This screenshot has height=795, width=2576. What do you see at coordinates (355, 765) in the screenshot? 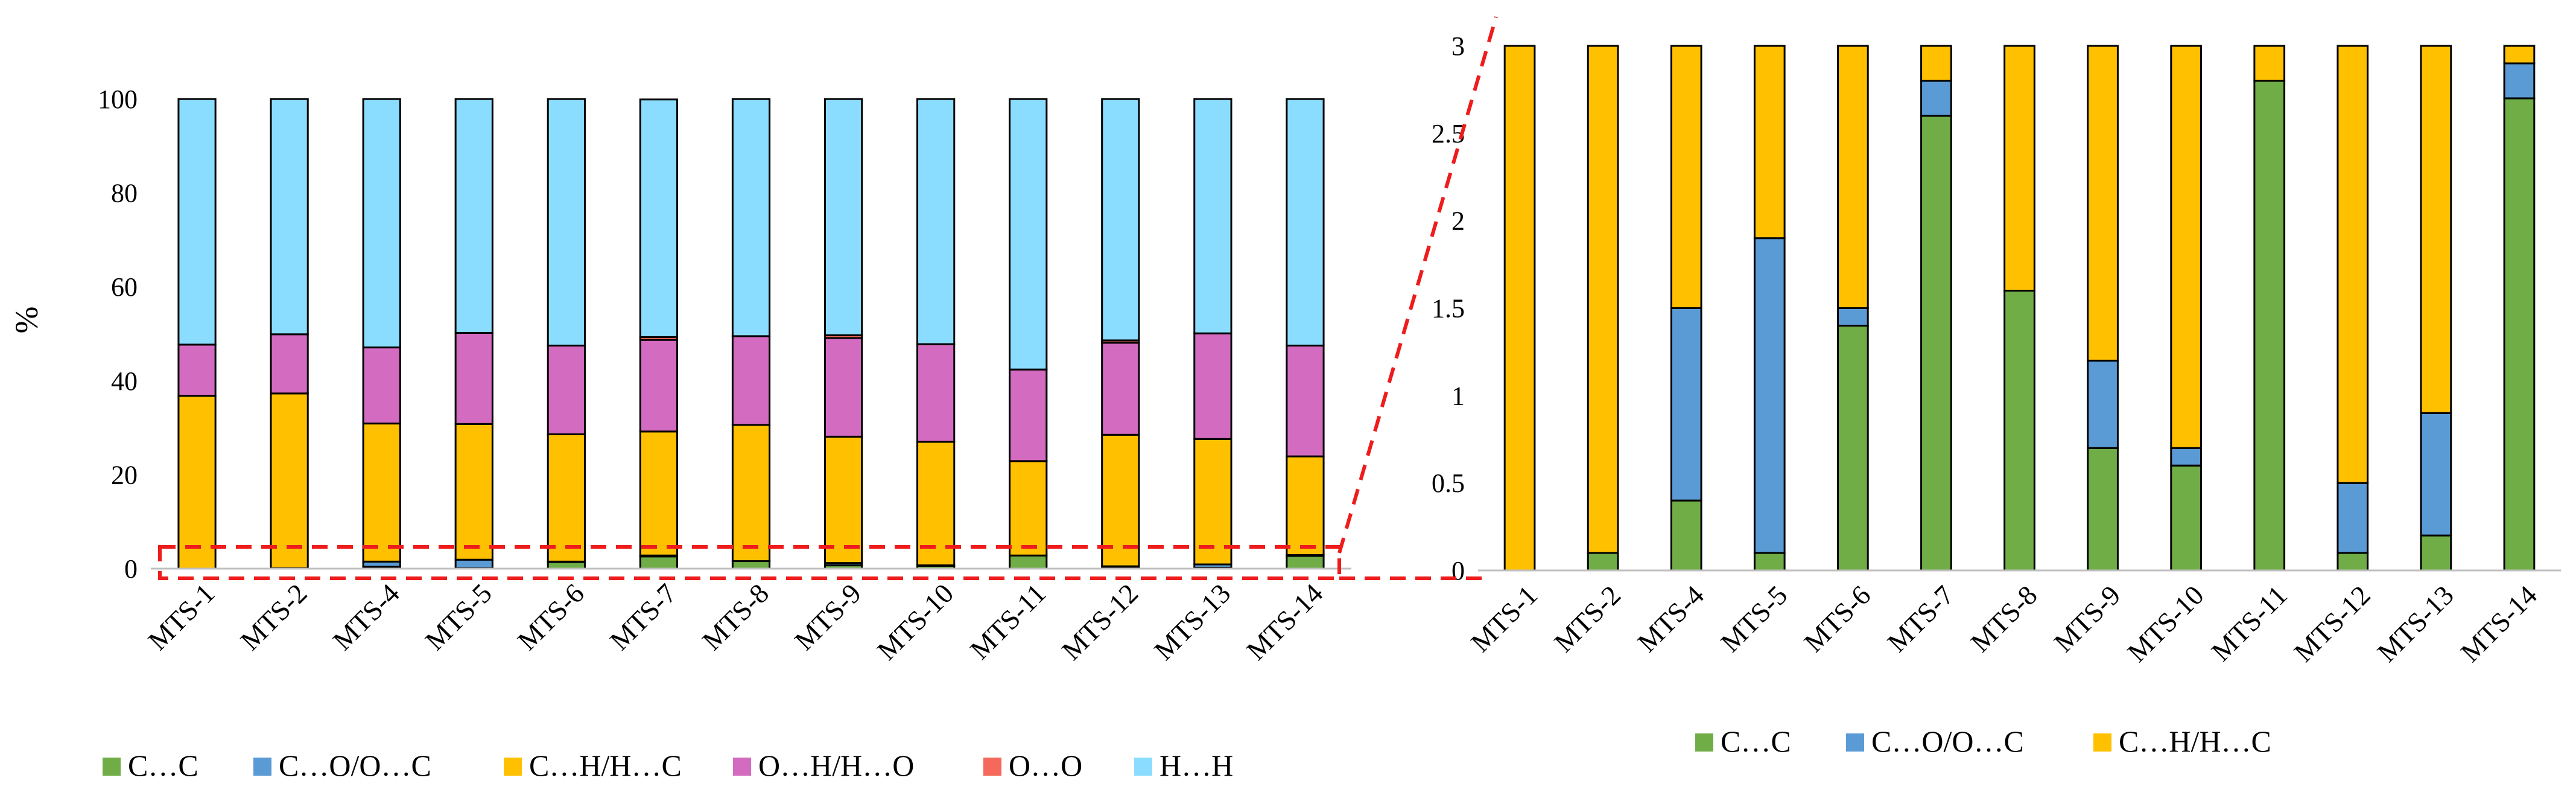
I see `legend-label: C…O/O…C` at bounding box center [355, 765].